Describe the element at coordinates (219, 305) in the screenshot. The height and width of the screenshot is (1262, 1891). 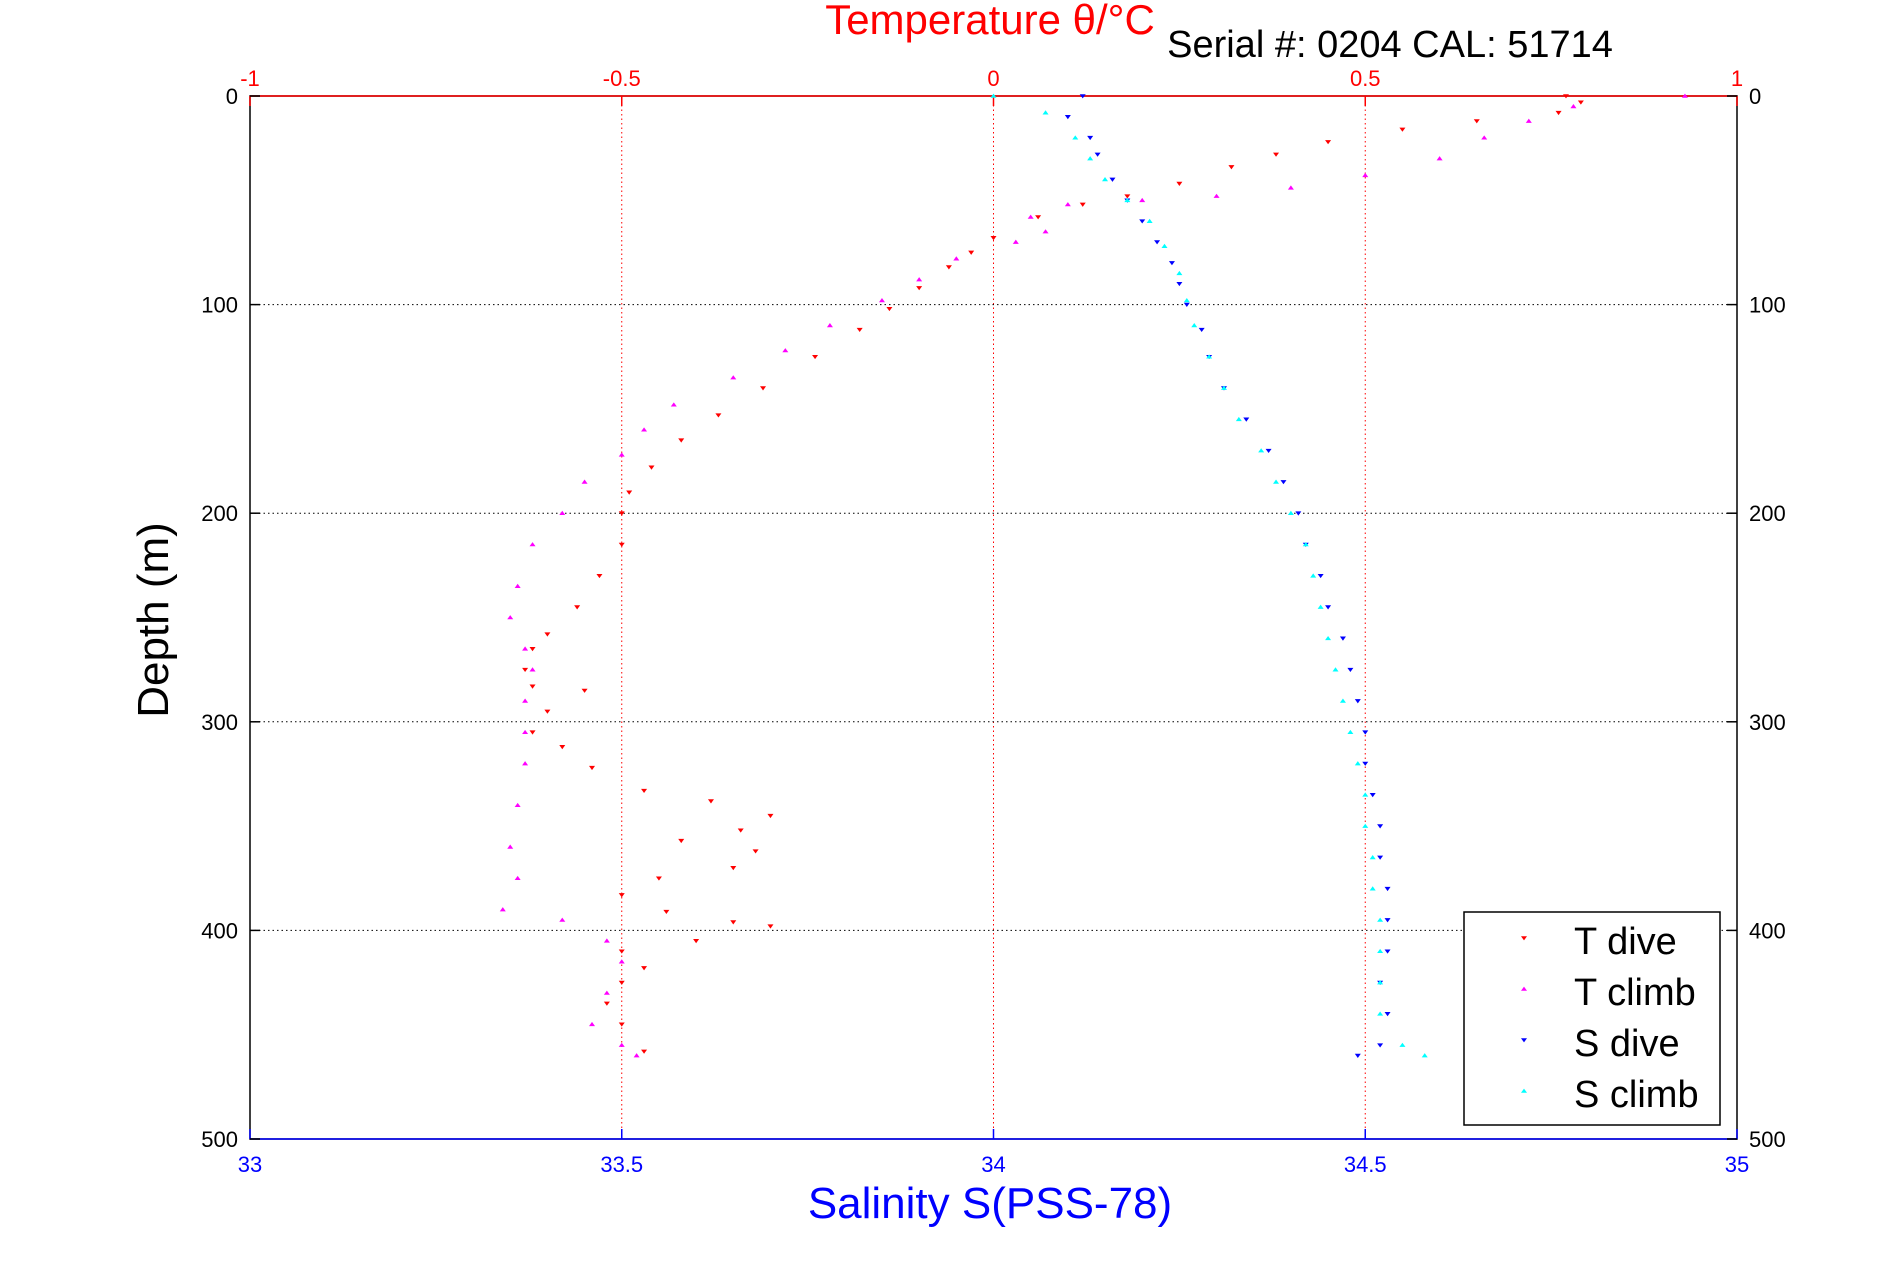
I see `left-tick-label: 100` at that location.